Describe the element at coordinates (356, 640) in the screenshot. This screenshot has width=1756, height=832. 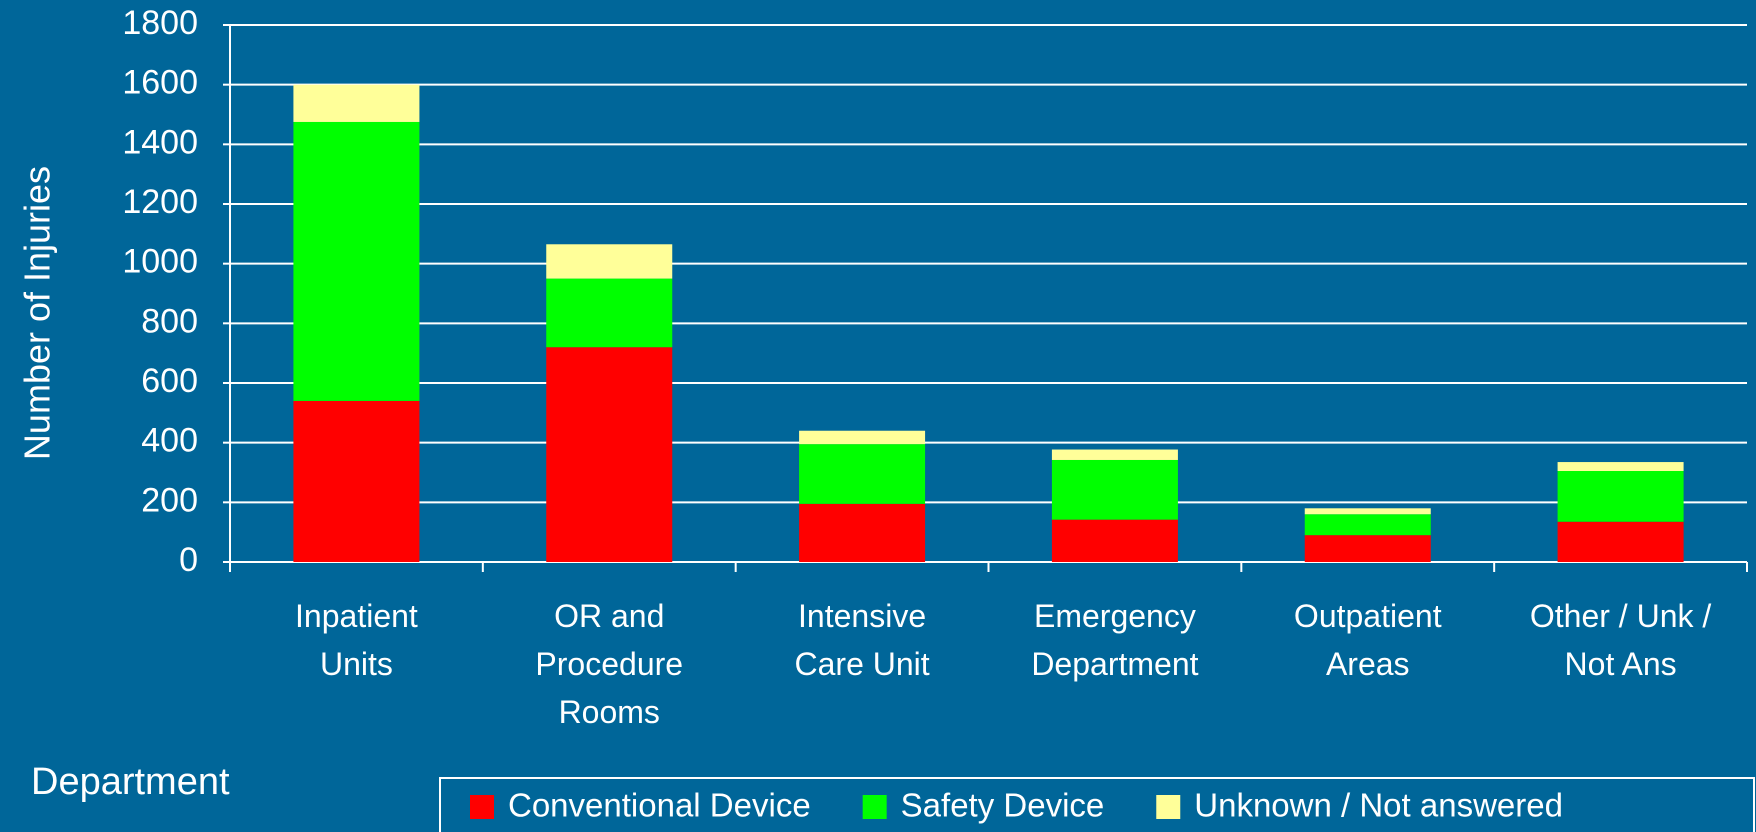
I see `x-tick-label: Inpatient Units` at that location.